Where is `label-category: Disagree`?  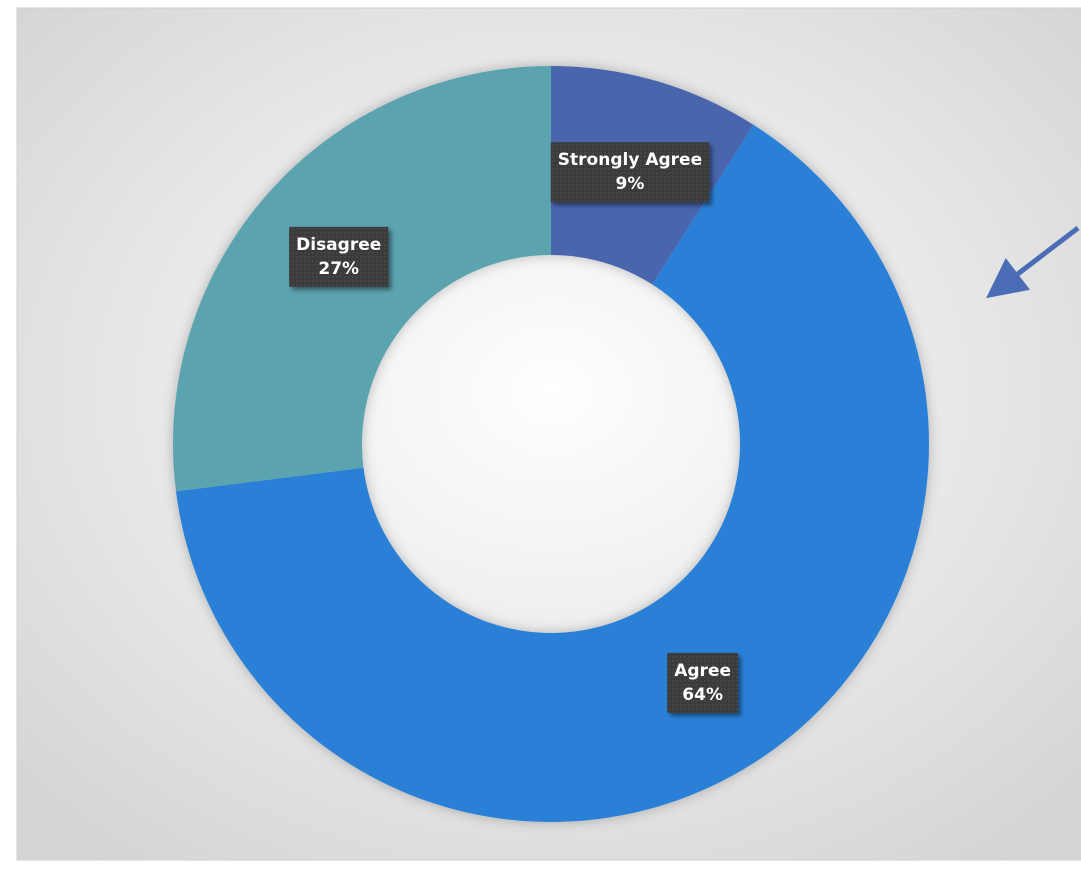
label-category: Disagree is located at coordinates (338, 245).